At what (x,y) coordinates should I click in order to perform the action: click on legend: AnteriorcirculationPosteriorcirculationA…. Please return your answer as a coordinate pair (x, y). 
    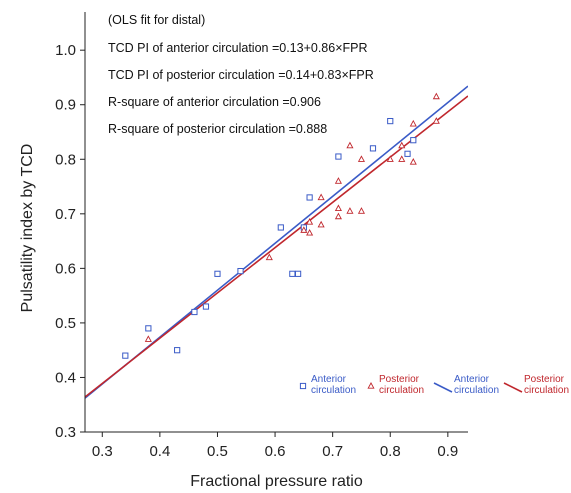
    Looking at the image, I should click on (434, 385).